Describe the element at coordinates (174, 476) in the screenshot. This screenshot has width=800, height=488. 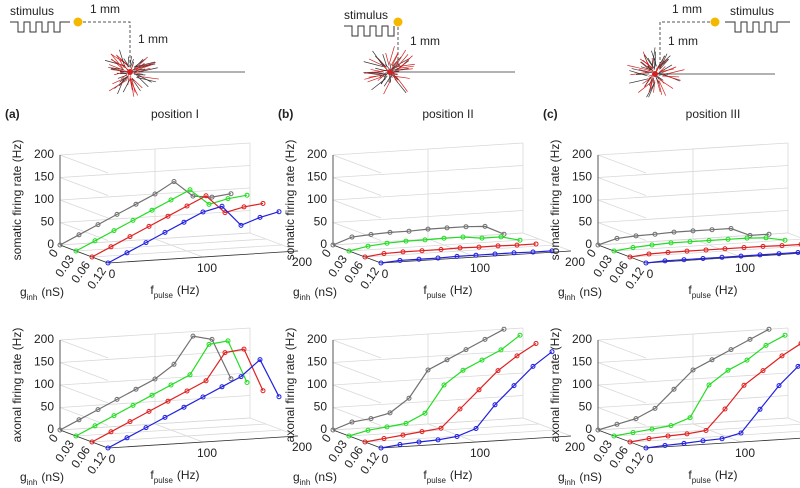
I see `x-axis-label: fpulse (Hz)` at that location.